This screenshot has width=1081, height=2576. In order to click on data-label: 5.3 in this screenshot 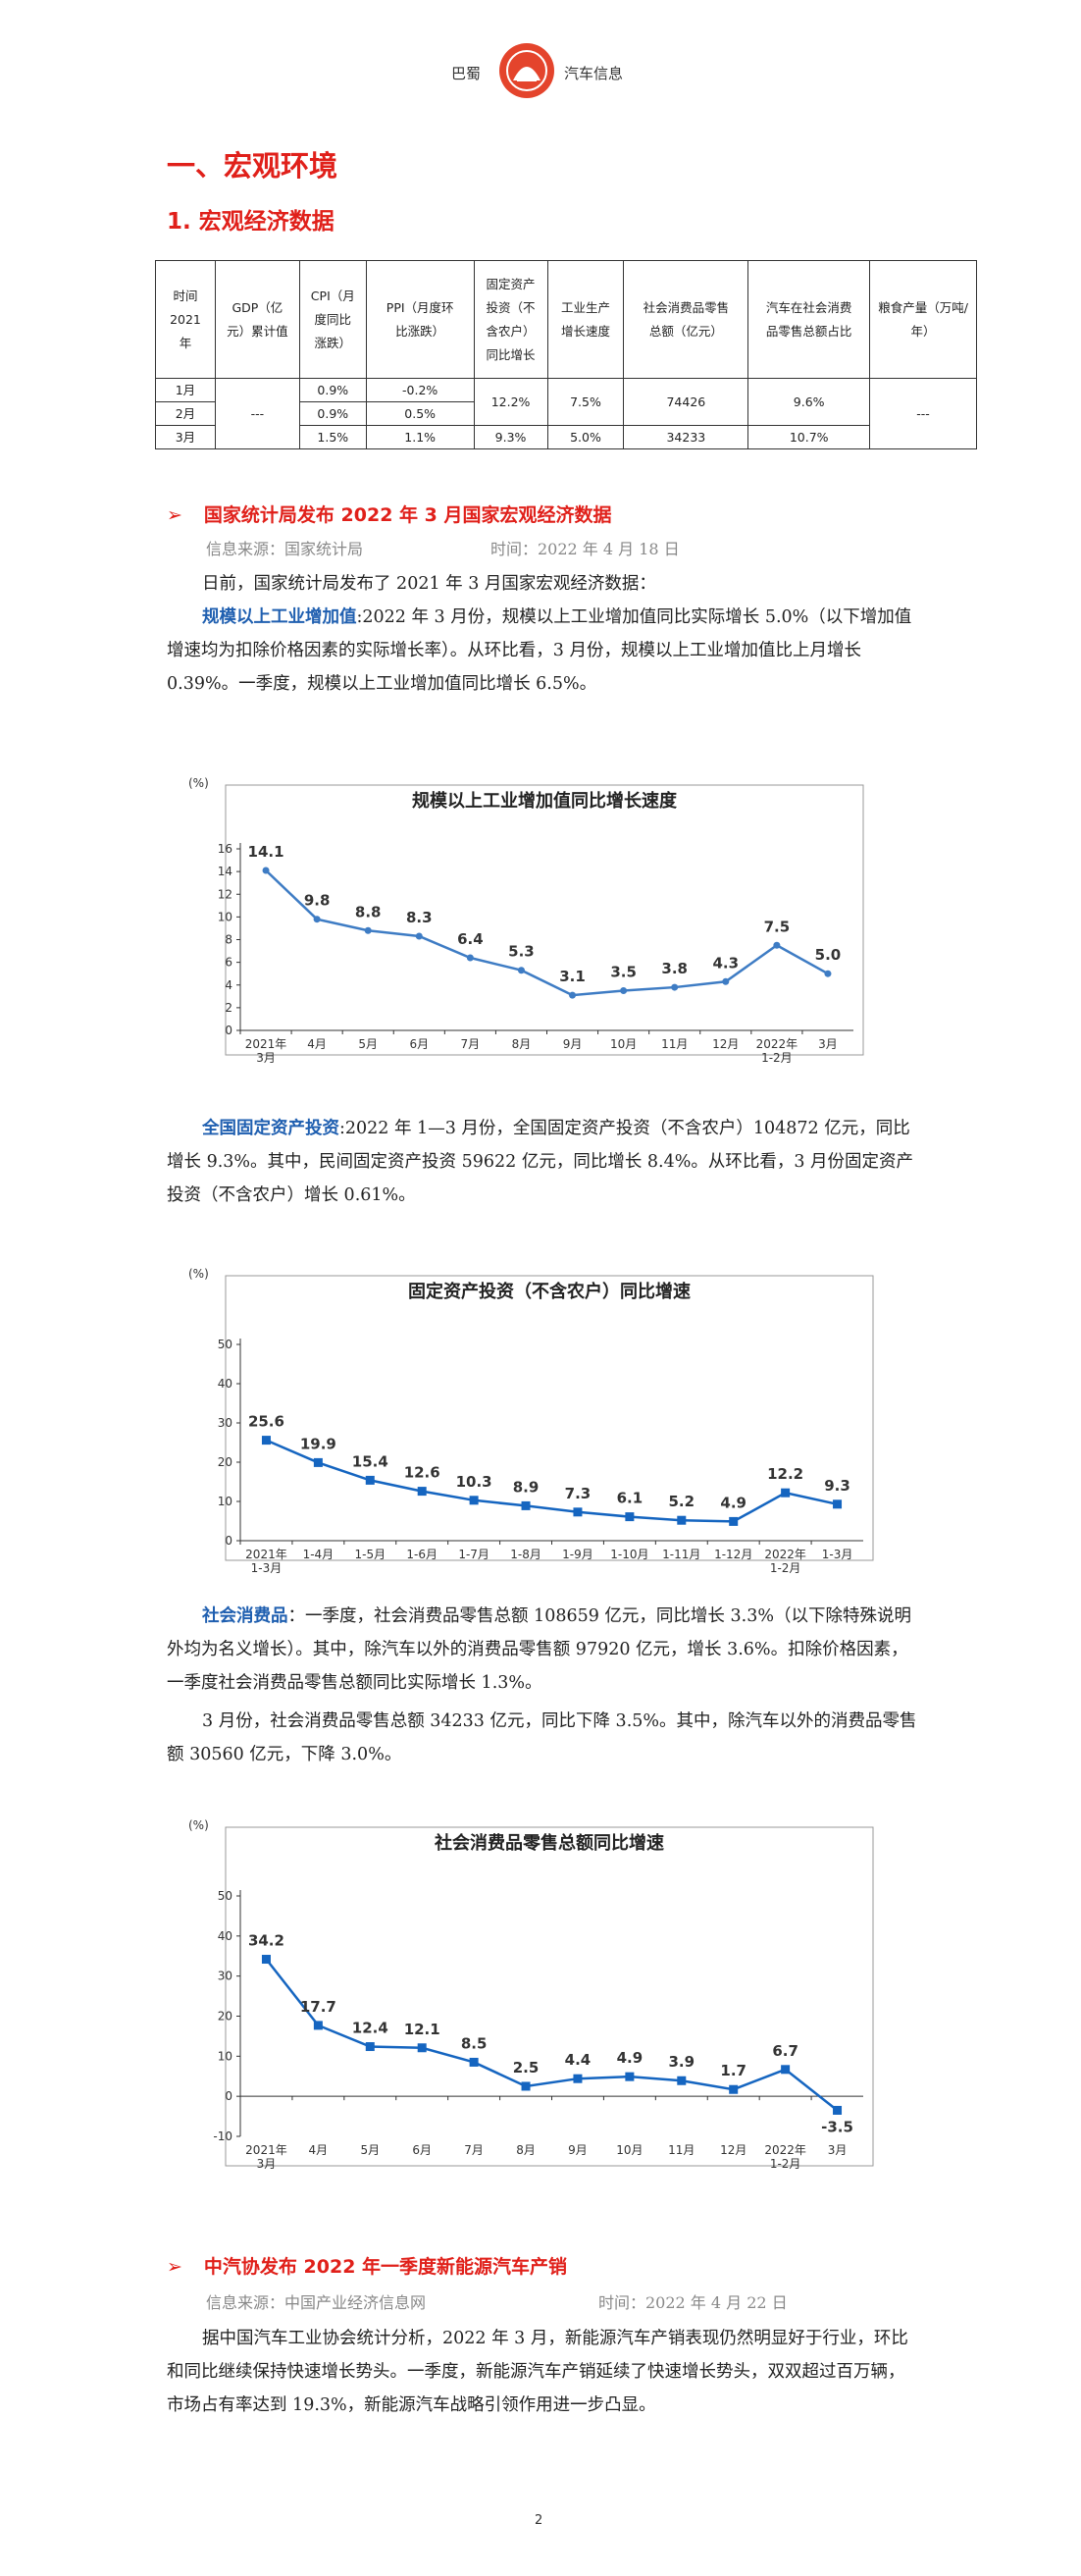, I will do `click(521, 952)`.